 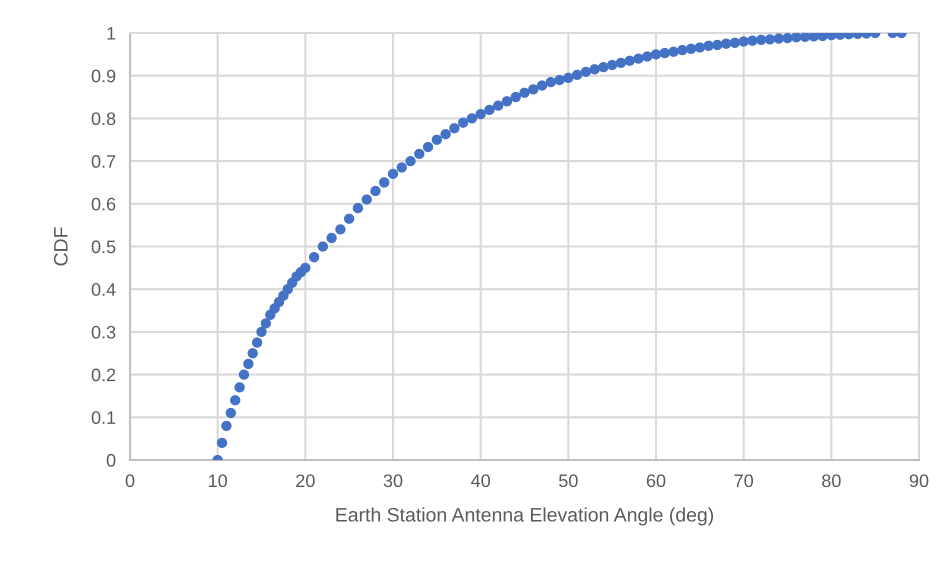 What do you see at coordinates (831, 481) in the screenshot?
I see `x-tick-label: 80` at bounding box center [831, 481].